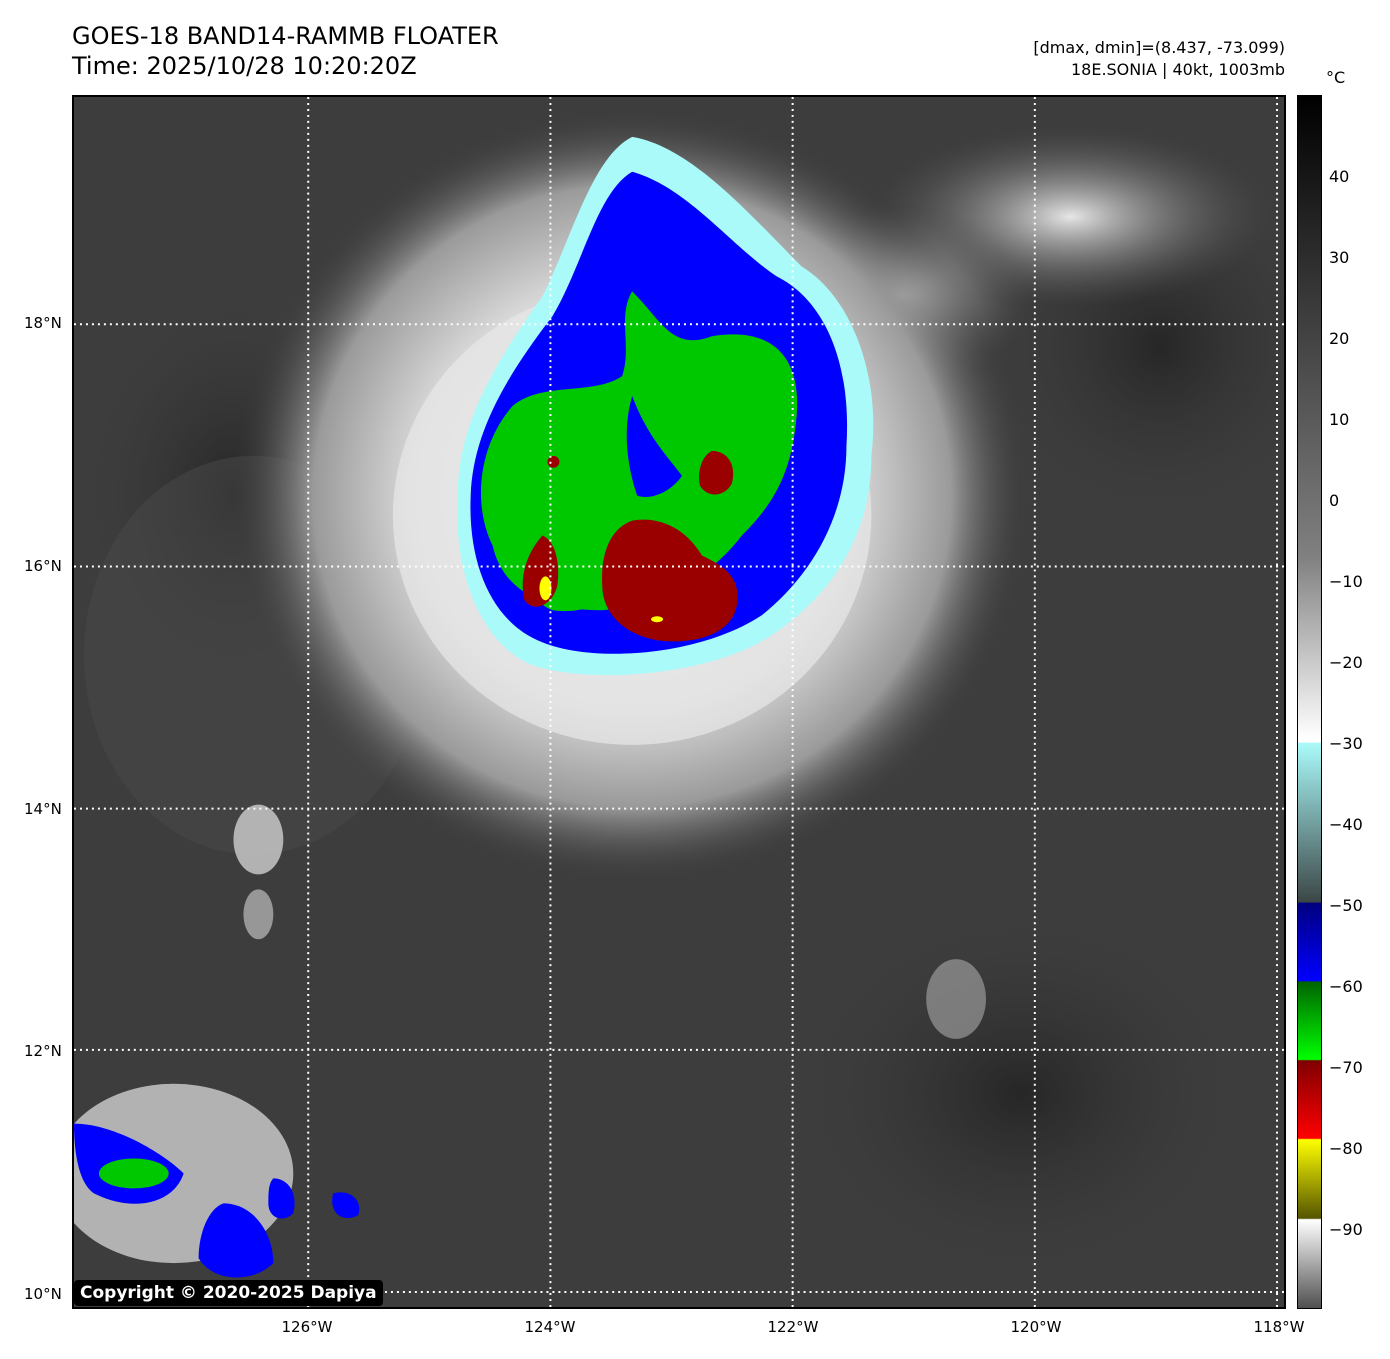  Describe the element at coordinates (307, 1327) in the screenshot. I see `lon-label-126w: 126°W` at that location.